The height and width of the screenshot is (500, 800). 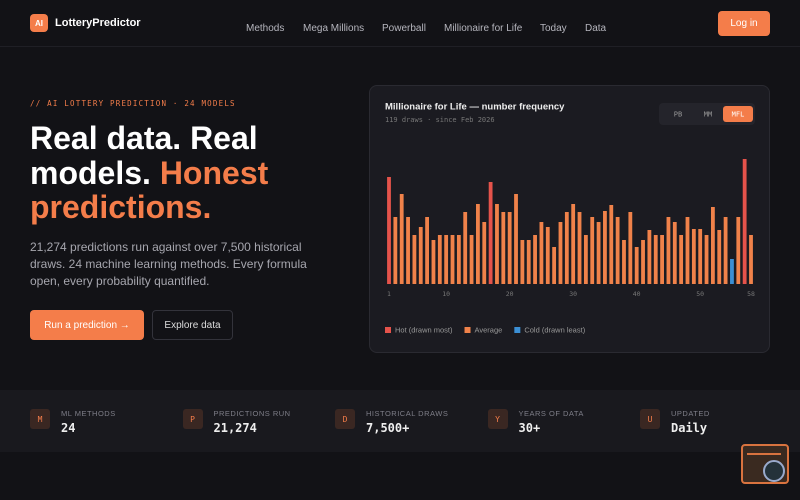 What do you see at coordinates (98, 23) in the screenshot?
I see `brand: LotteryPredictor` at bounding box center [98, 23].